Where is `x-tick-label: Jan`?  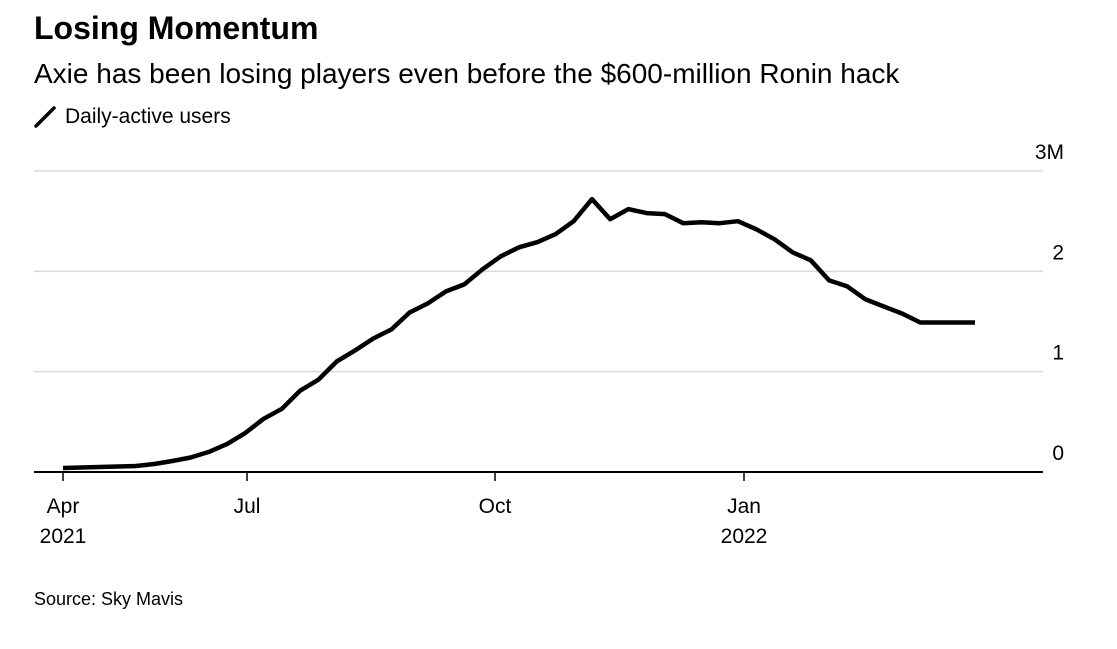 x-tick-label: Jan is located at coordinates (744, 506).